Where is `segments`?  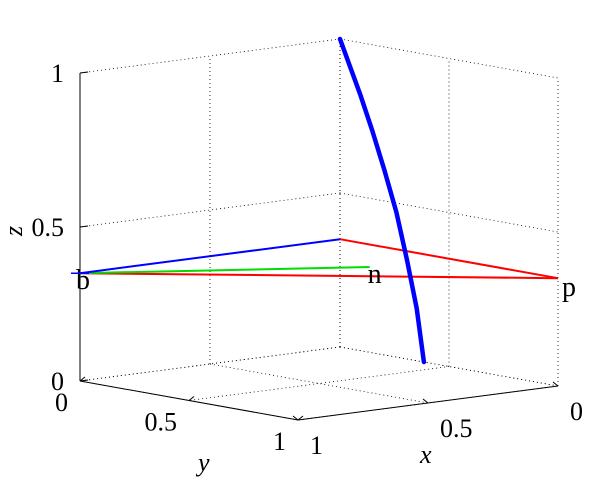
segments is located at coordinates (319, 259).